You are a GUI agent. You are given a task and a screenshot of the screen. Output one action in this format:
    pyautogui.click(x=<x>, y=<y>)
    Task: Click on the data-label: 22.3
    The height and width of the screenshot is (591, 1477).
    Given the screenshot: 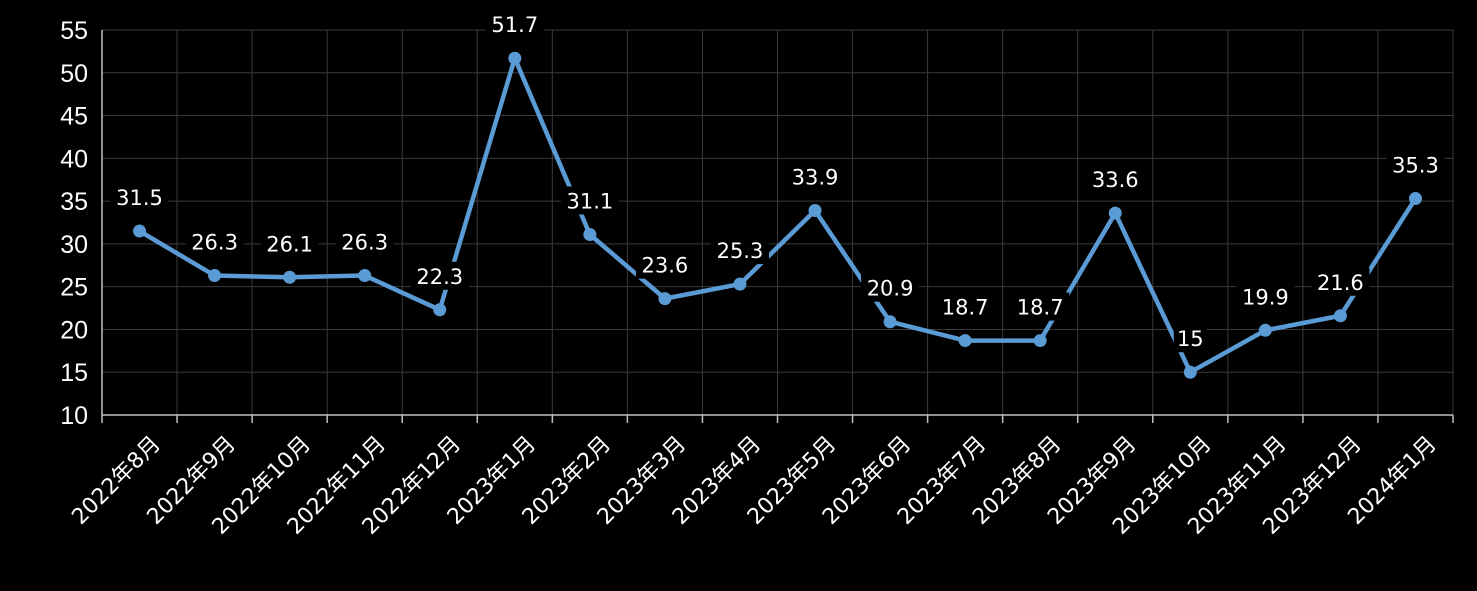 What is the action you would take?
    pyautogui.click(x=439, y=277)
    